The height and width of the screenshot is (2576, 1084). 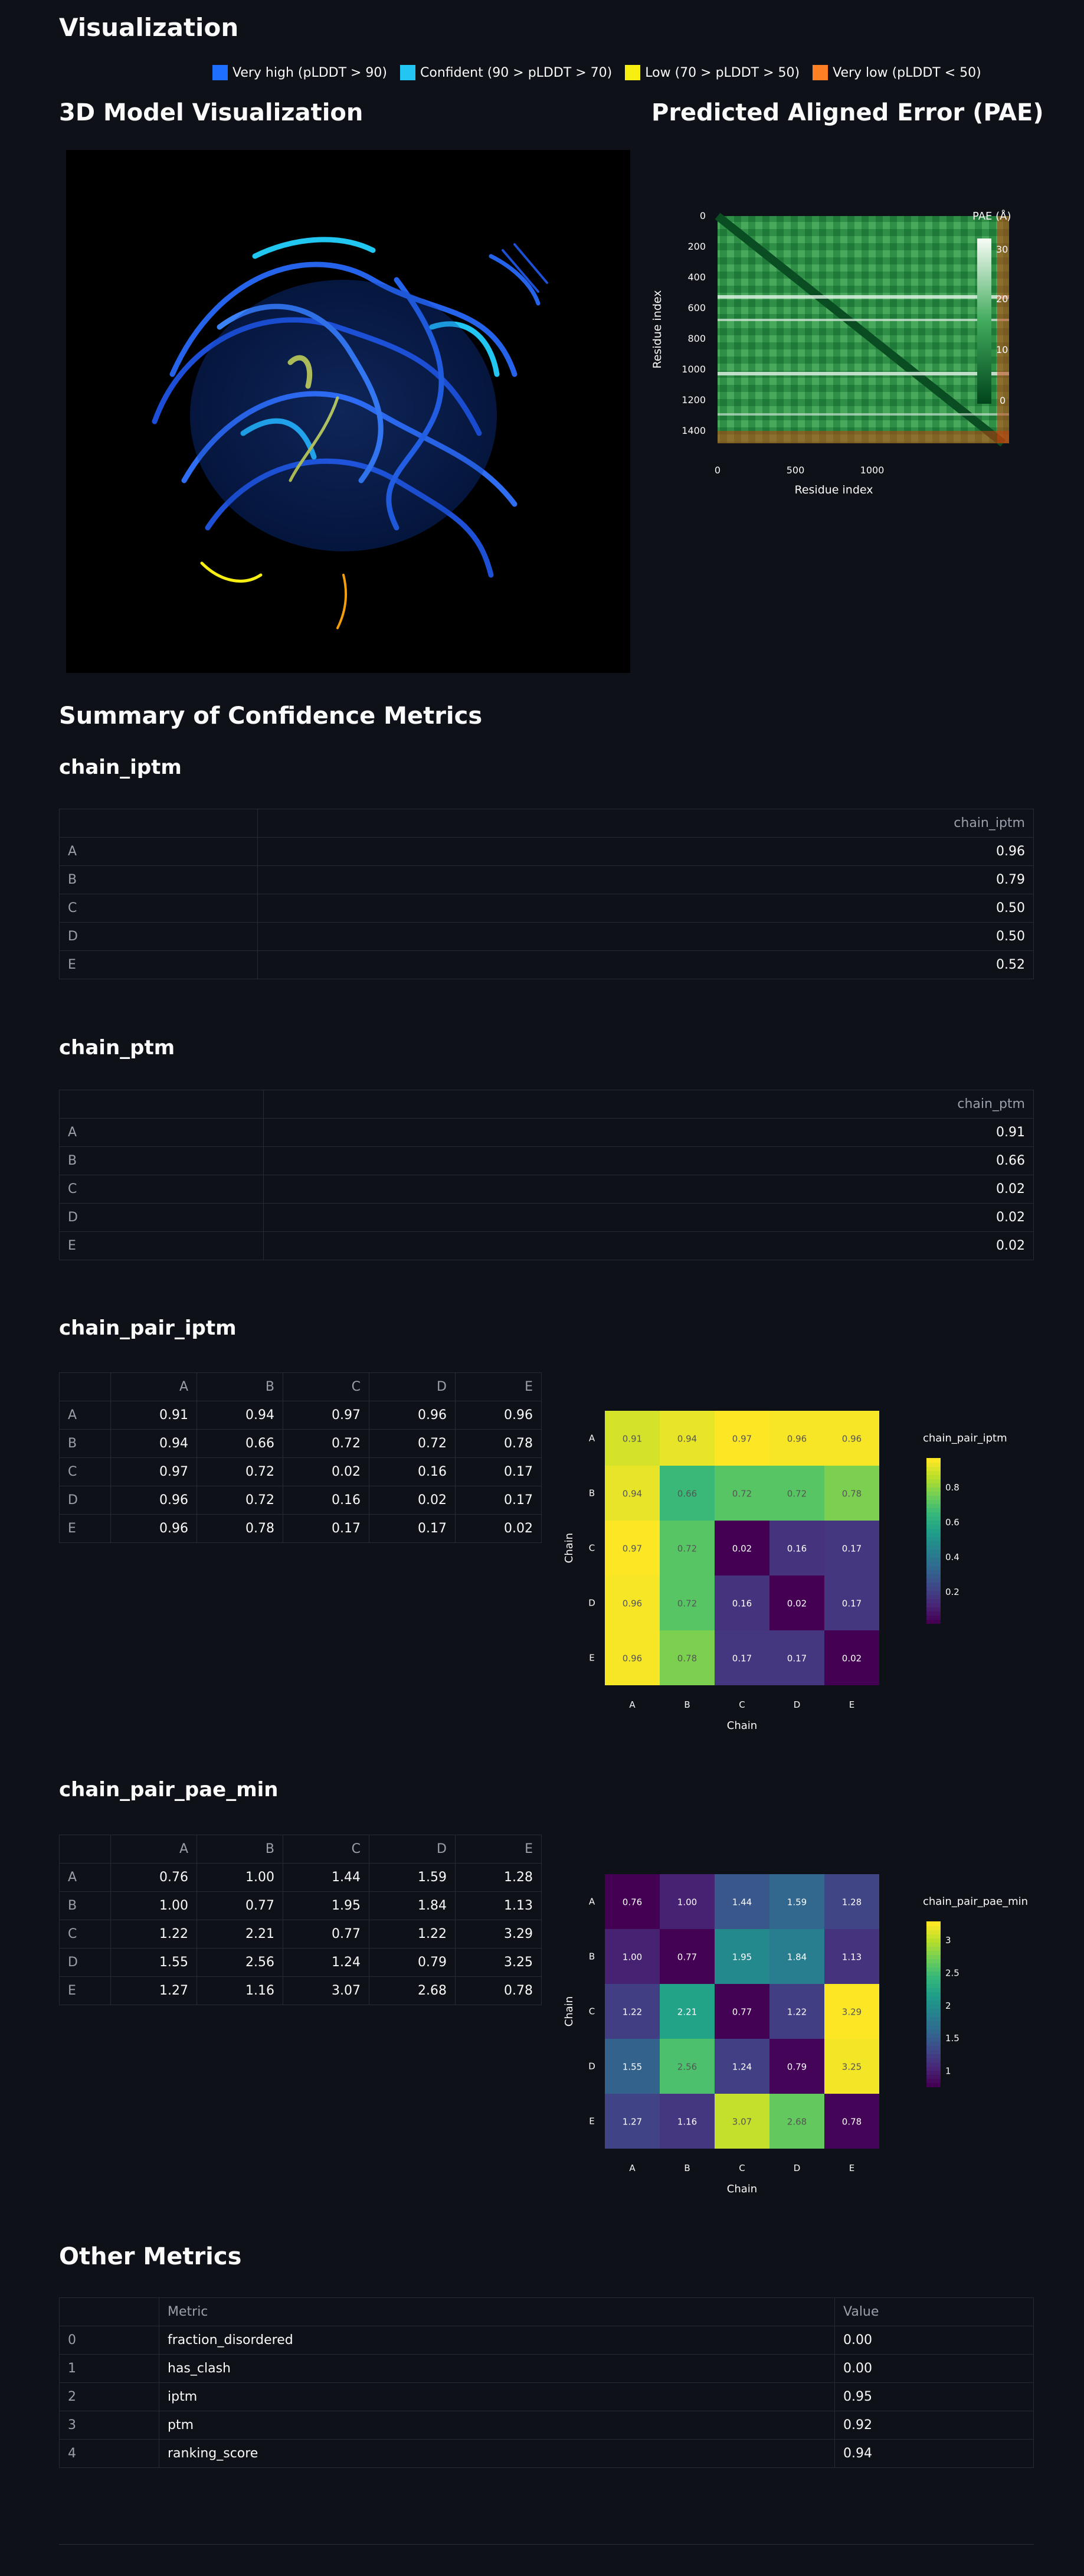 I want to click on table-row: B 1.00 0.77 1.95 1.84 1.13, so click(x=301, y=1905).